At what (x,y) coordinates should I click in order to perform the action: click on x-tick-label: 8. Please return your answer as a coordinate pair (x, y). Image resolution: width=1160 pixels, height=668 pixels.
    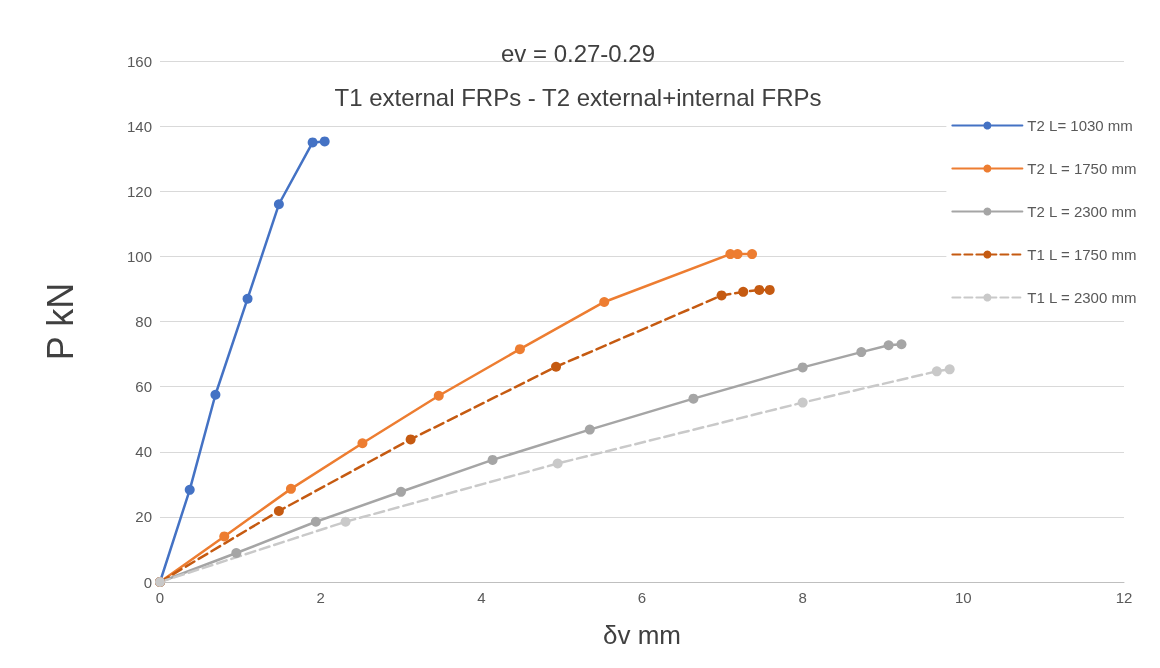
    Looking at the image, I should click on (802, 597).